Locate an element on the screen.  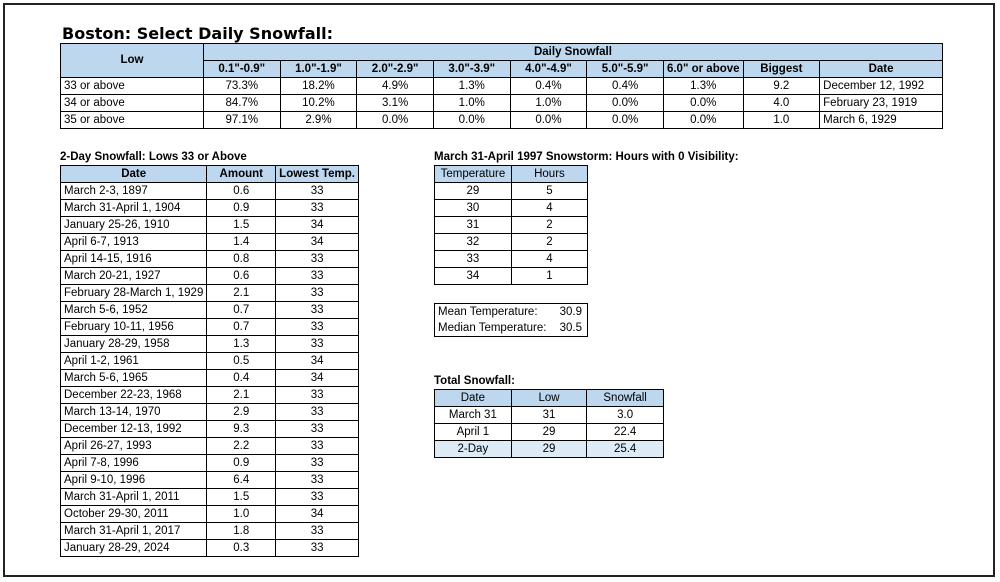
mean-temperature-cell: Mean Temperature: 30.9 is located at coordinates (511, 311).